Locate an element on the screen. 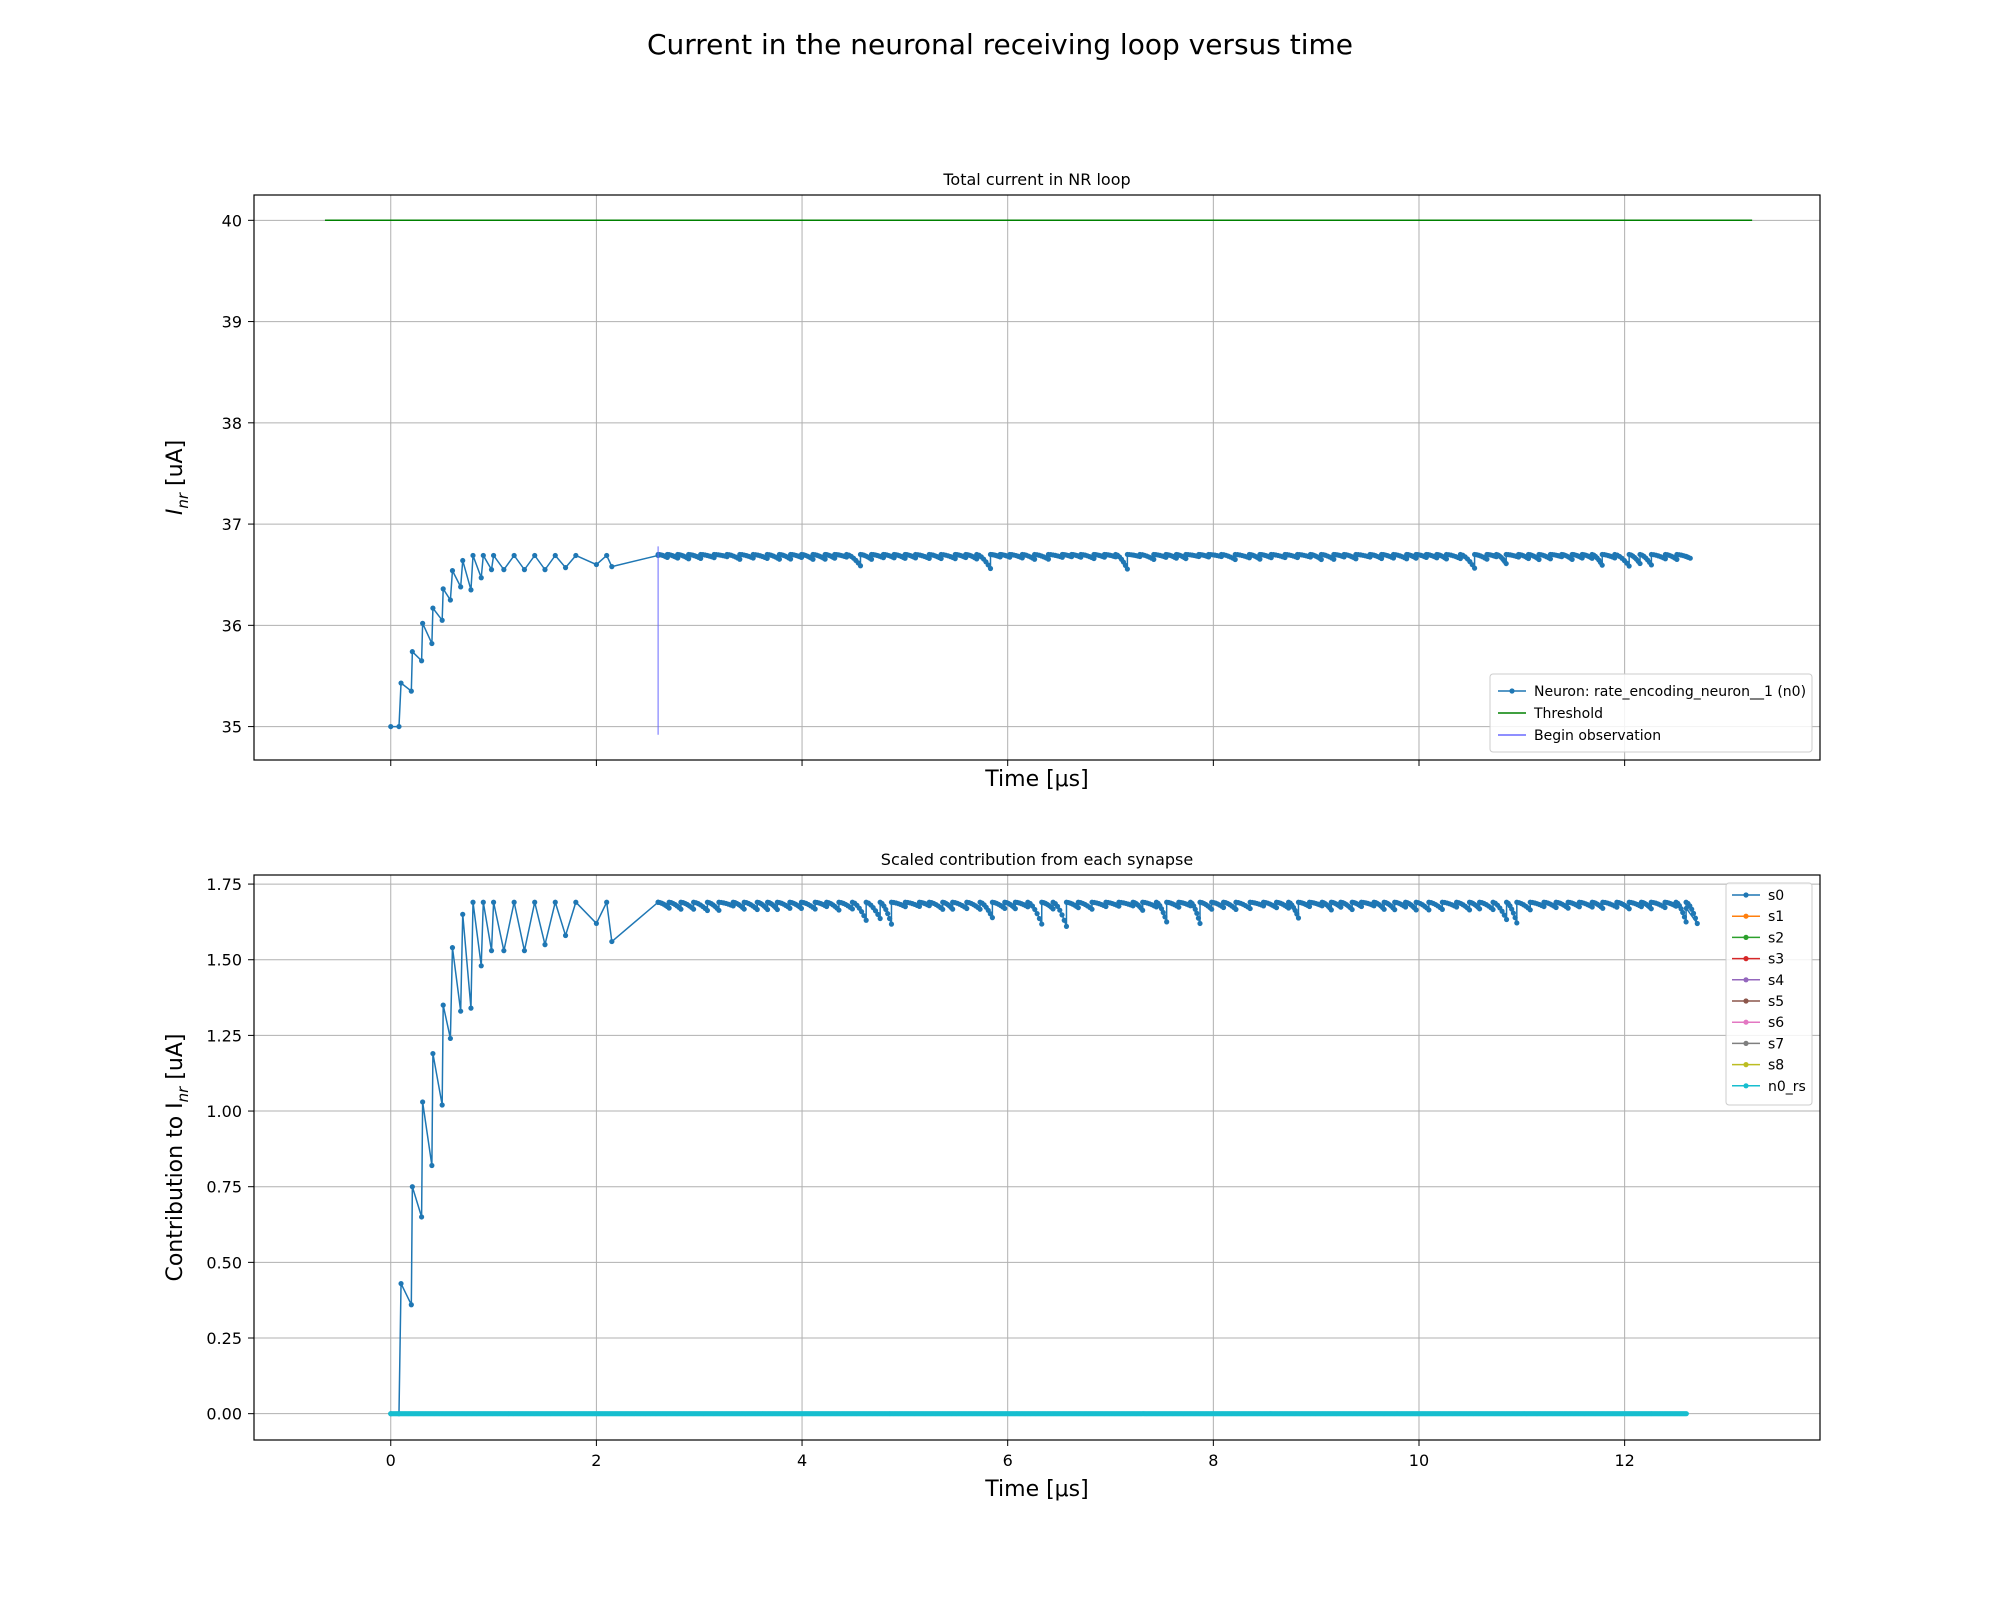  legend-label: s3 is located at coordinates (1776, 960).